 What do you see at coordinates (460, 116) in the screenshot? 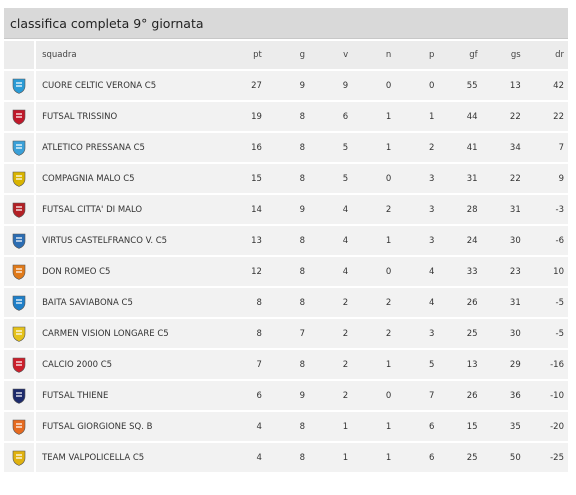
I see `stat-gf: 44` at bounding box center [460, 116].